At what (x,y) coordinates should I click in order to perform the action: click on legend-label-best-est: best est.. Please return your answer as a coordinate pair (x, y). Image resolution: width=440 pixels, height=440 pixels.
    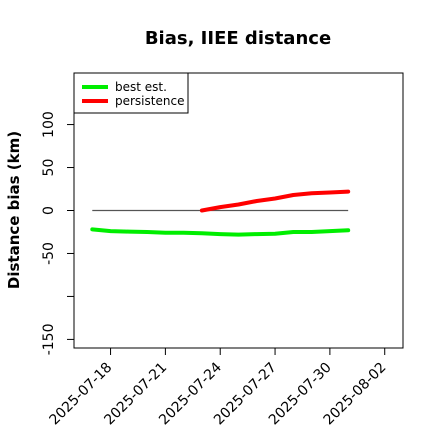
    Looking at the image, I should click on (141, 87).